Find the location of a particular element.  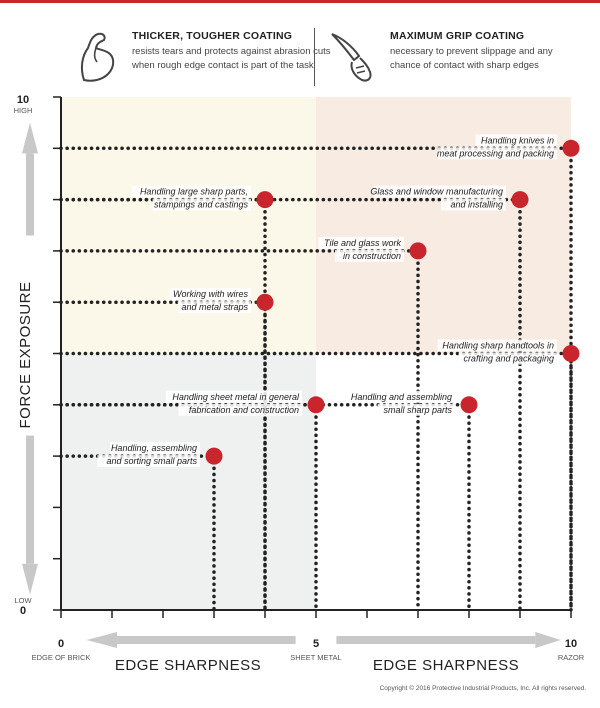

y-axis-title: FORCE EXPOSURE is located at coordinates (25, 354).